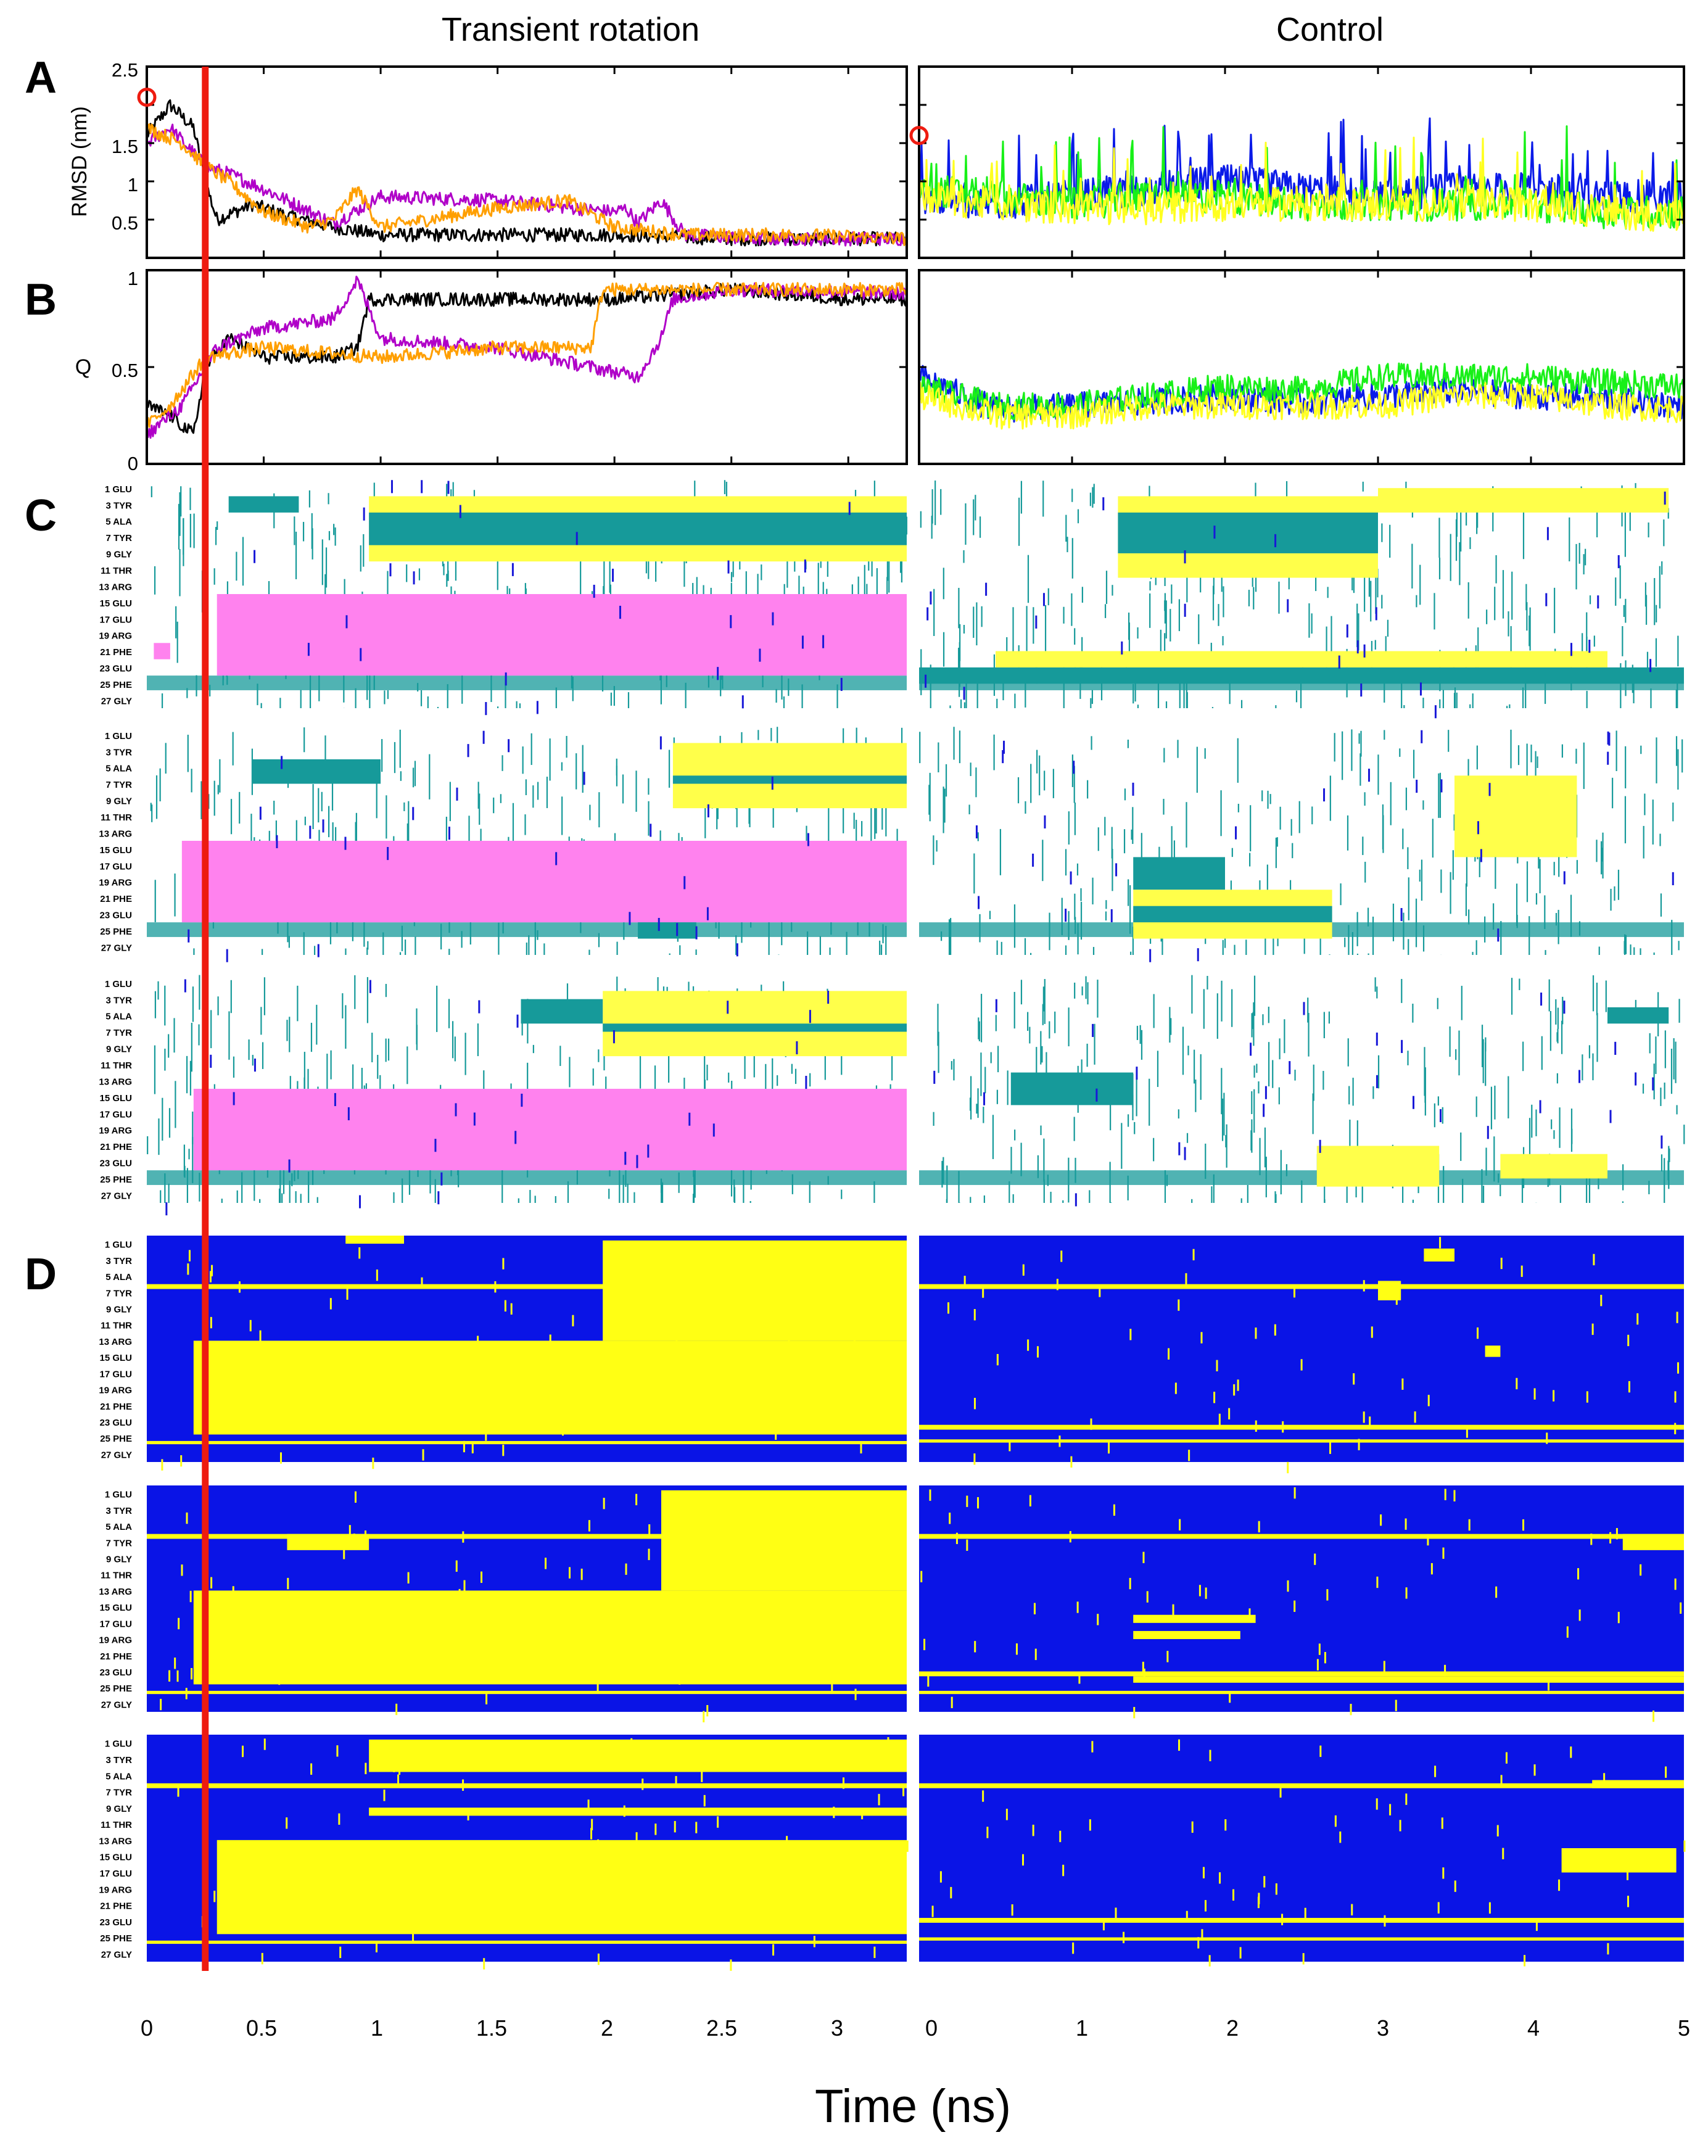 The height and width of the screenshot is (2156, 1708). Describe the element at coordinates (527, 1178) in the screenshot. I see `ss-bend-band` at that location.